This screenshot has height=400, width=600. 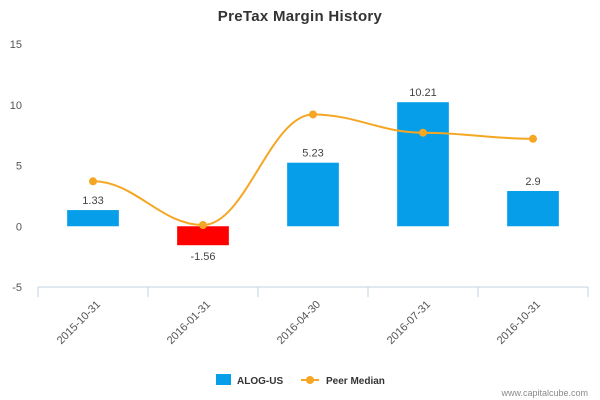 I want to click on y-tick-label: 0, so click(x=19, y=227).